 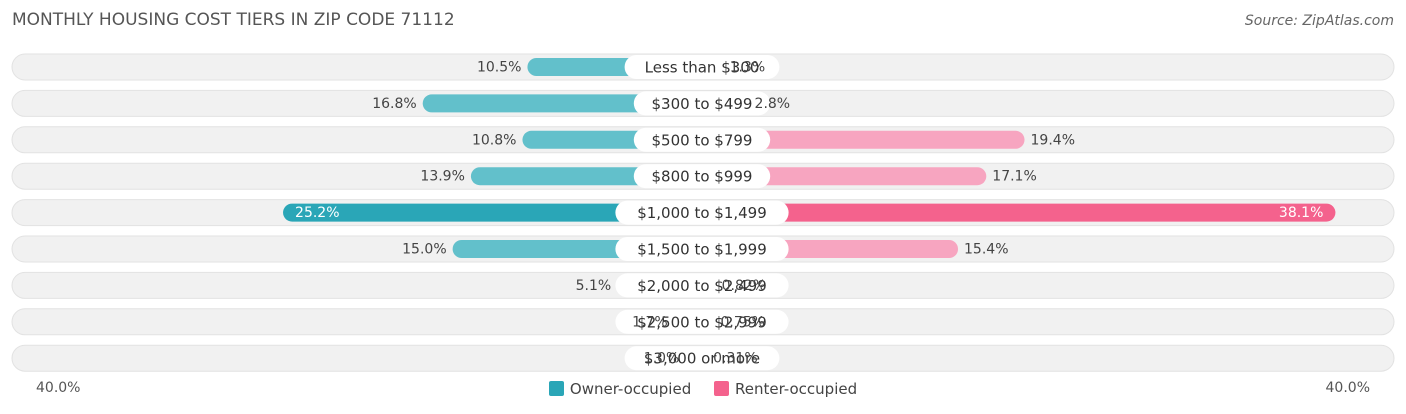 I want to click on chart-row: $2,000 to $2,499 5.1% 0.82%, so click(x=703, y=285).